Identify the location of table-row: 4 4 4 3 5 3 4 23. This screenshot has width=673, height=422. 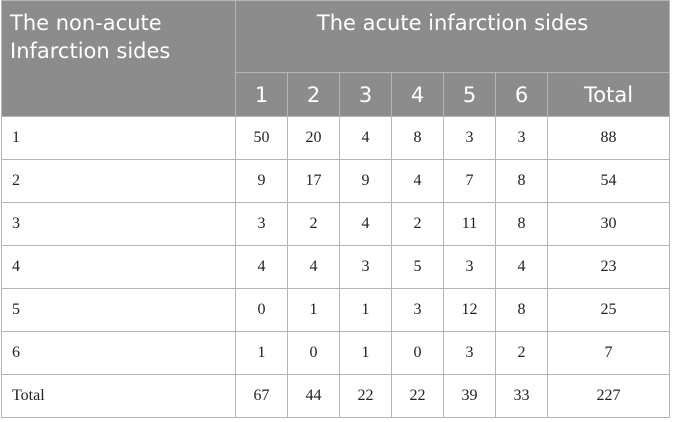
(336, 267).